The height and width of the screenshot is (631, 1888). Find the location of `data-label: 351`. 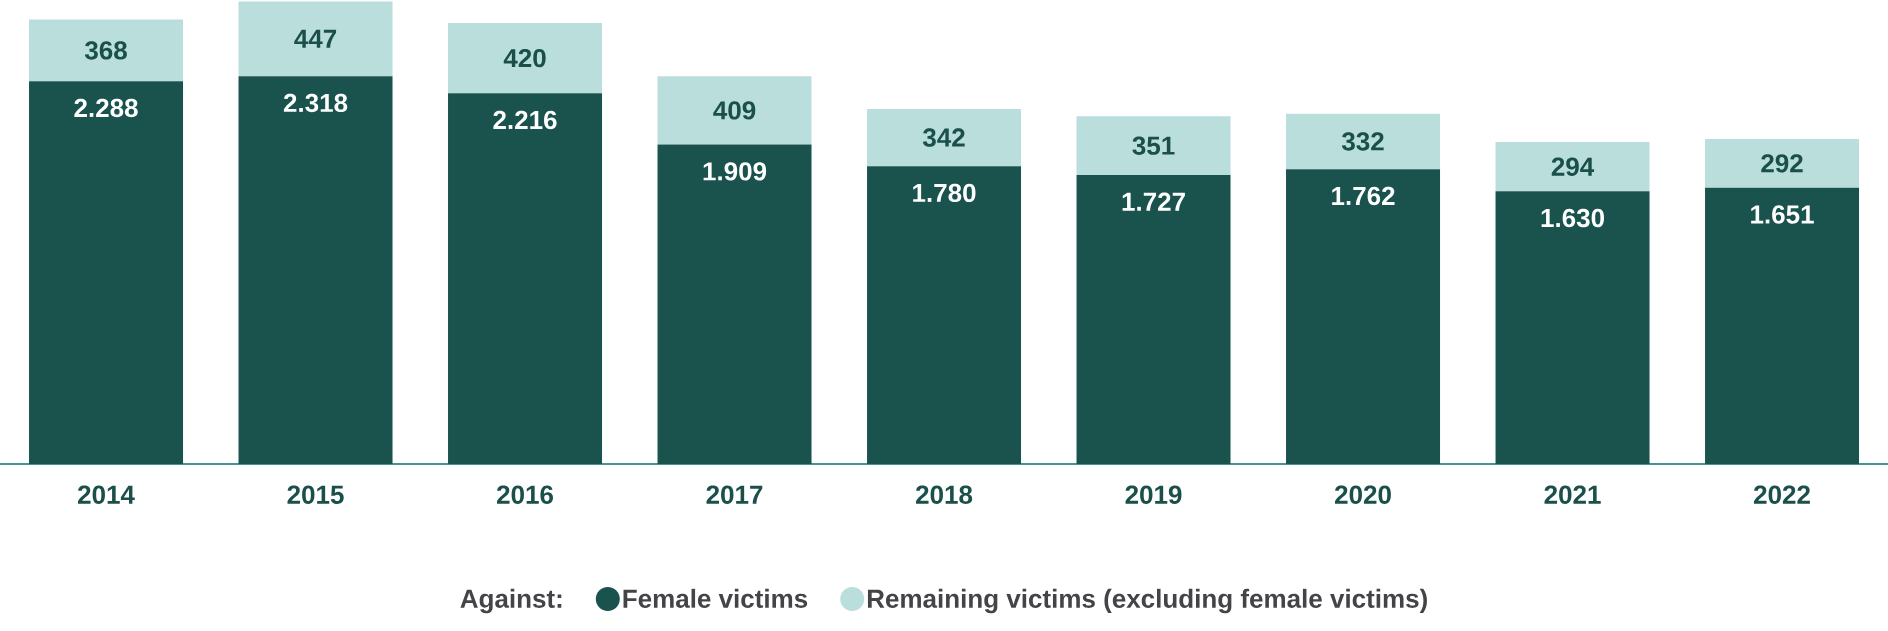

data-label: 351 is located at coordinates (1153, 145).